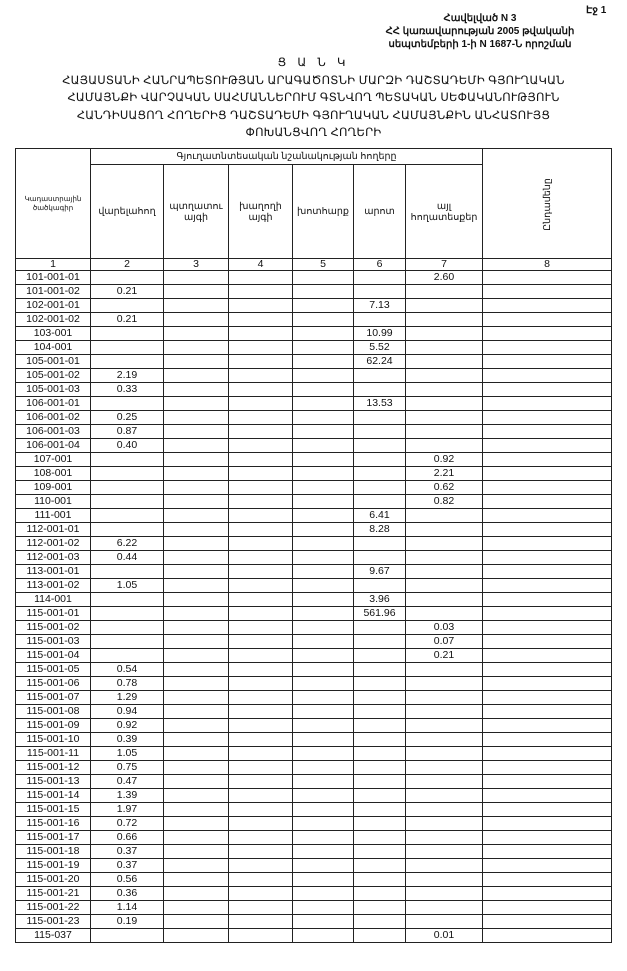  Describe the element at coordinates (127, 697) in the screenshot. I see `value-cell: 1.29` at that location.